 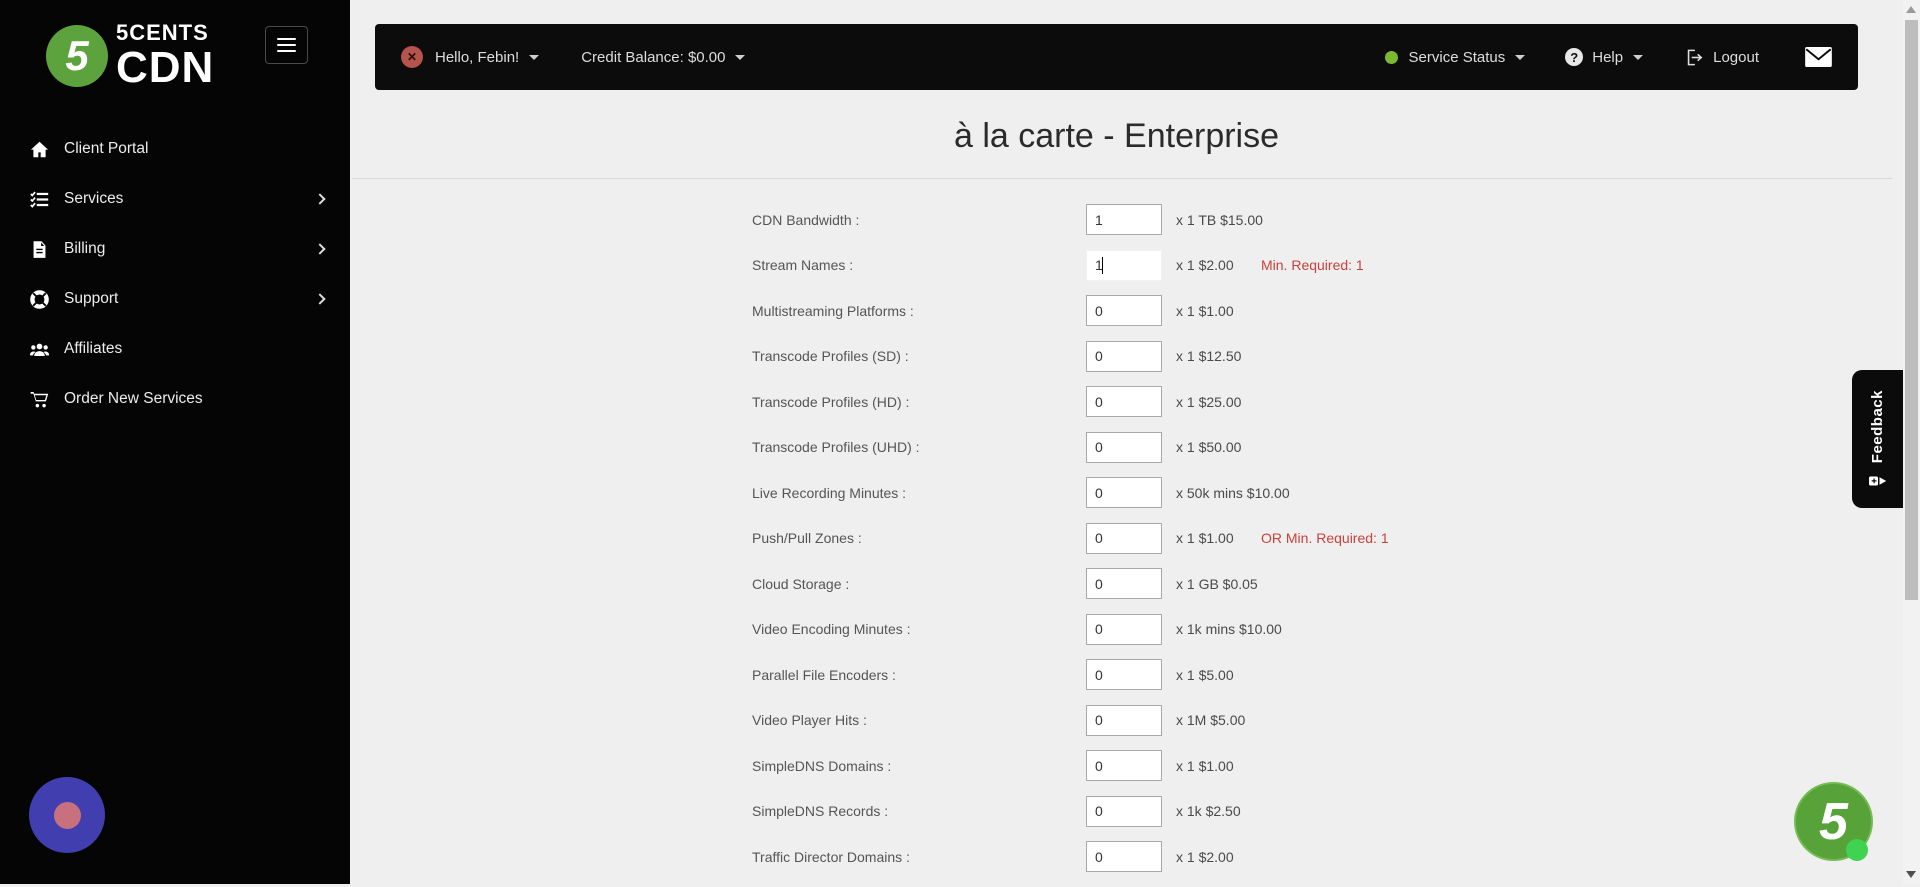 I want to click on sidebar-item-services: Services, so click(x=175, y=199).